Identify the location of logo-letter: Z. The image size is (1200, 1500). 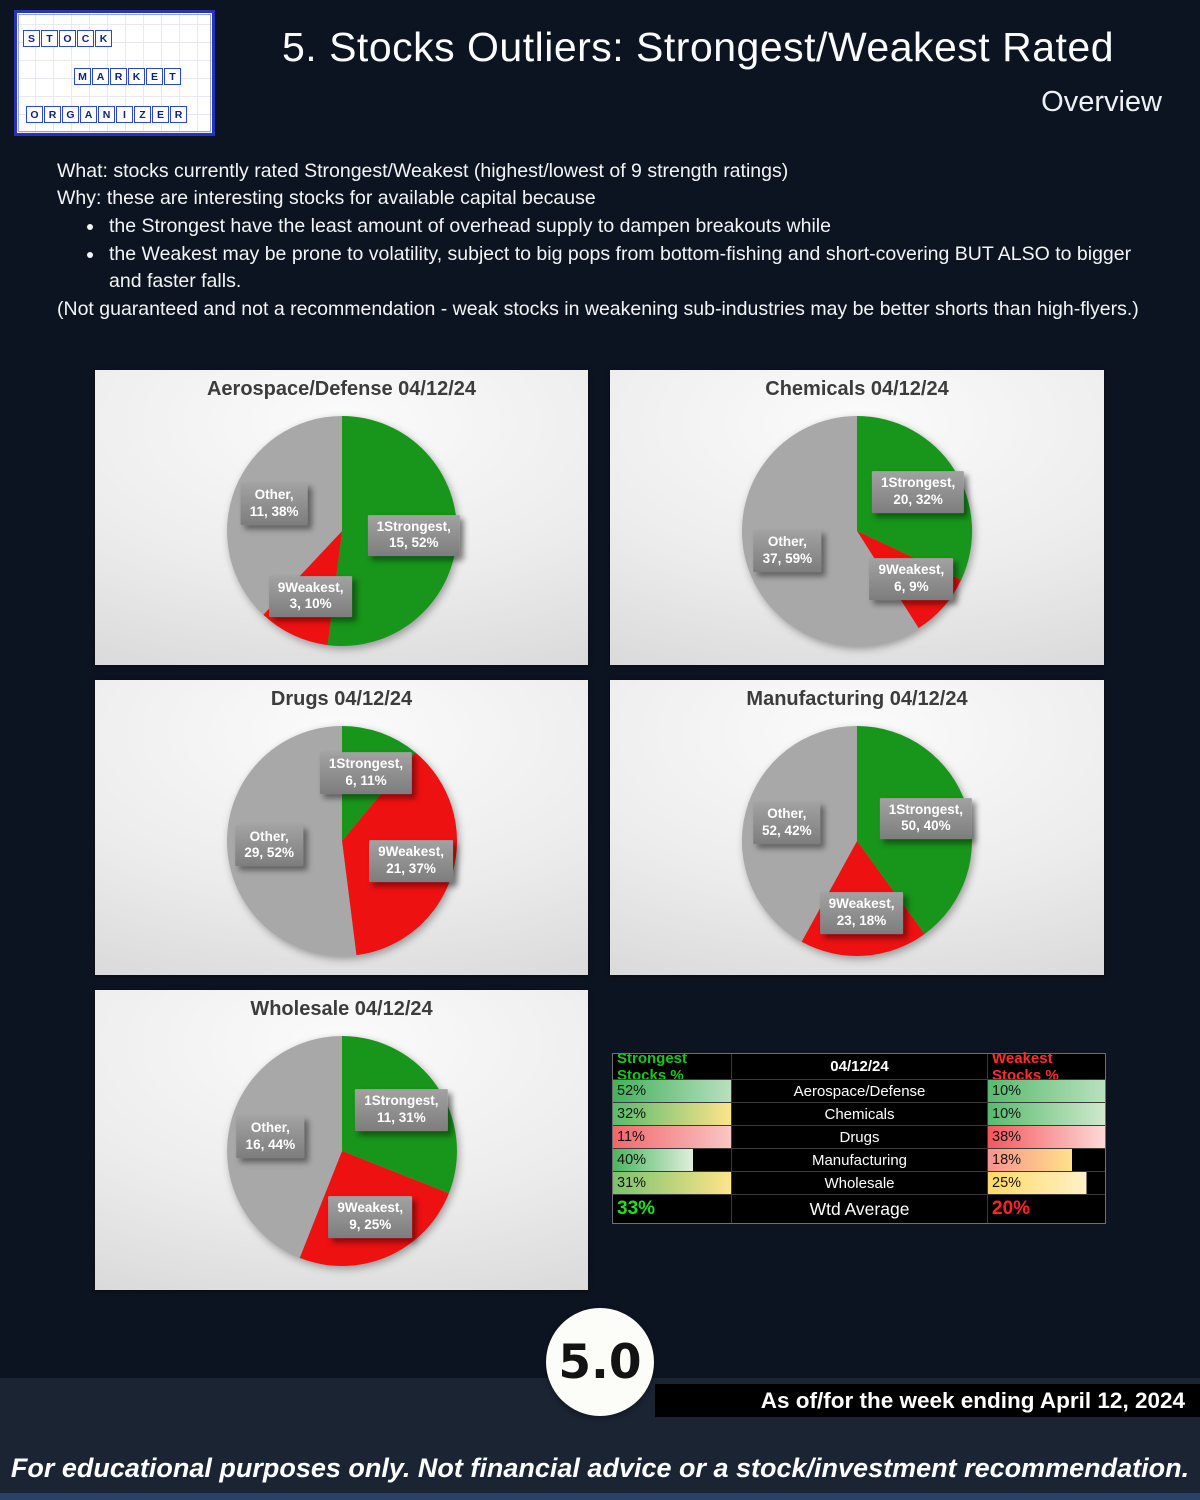
(142, 114).